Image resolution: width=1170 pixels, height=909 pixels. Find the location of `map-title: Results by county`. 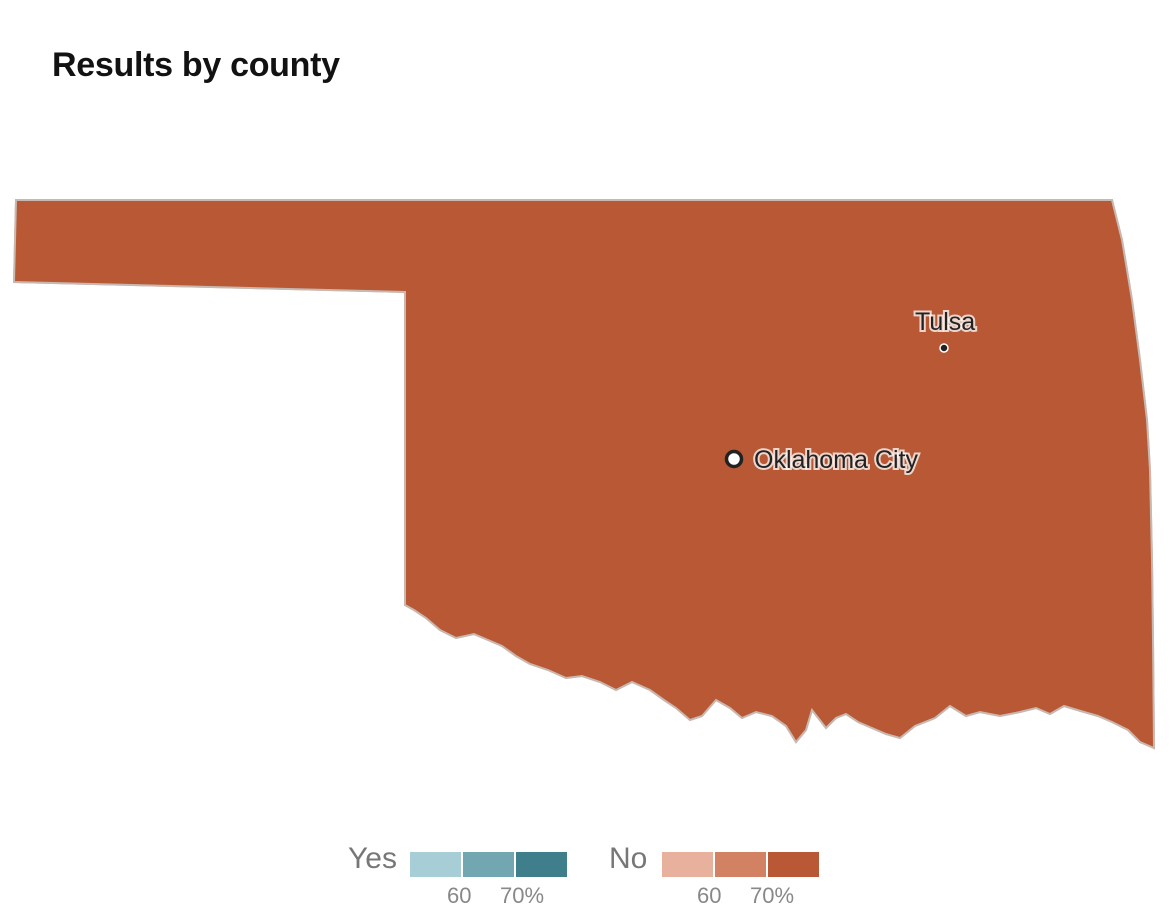

map-title: Results by county is located at coordinates (196, 65).